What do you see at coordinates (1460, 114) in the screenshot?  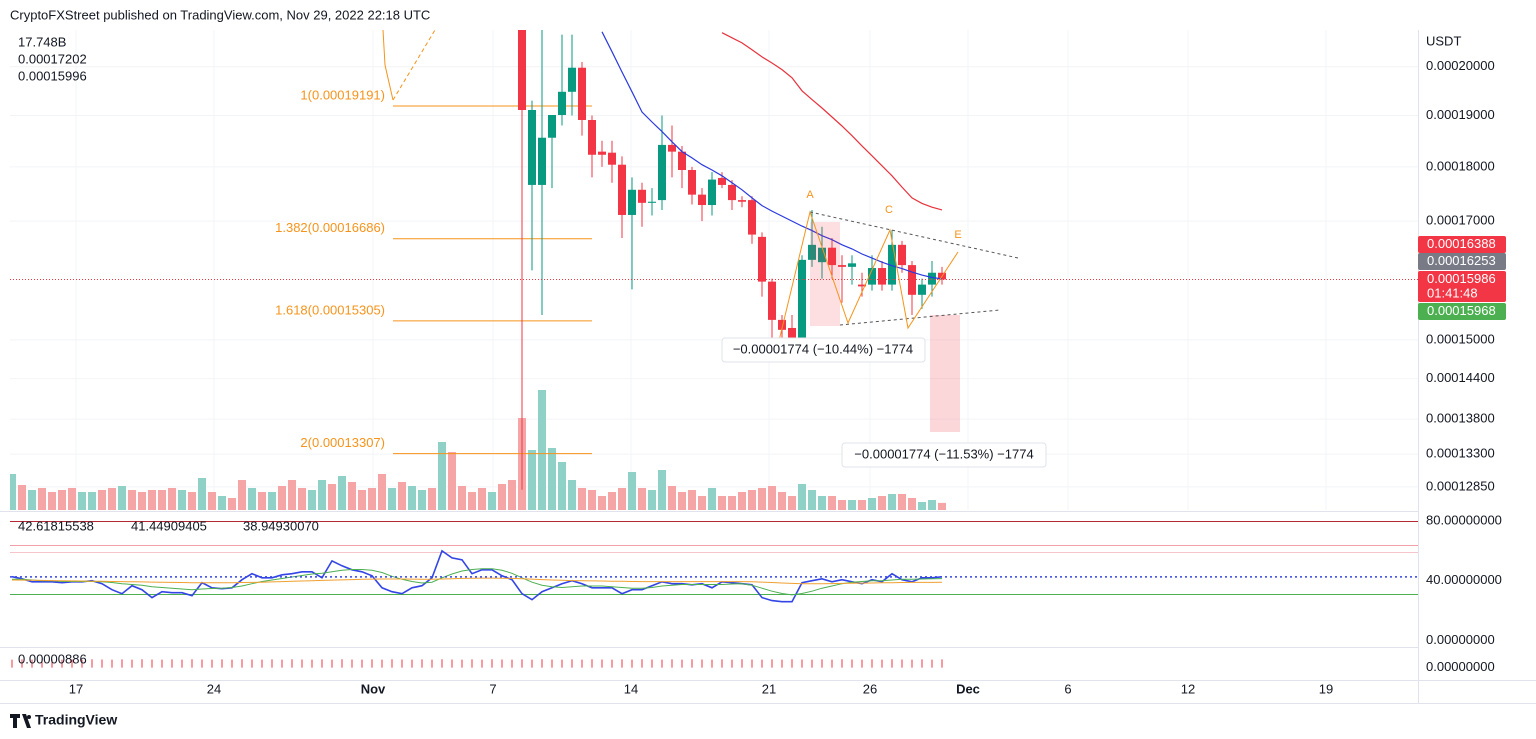 I see `y-tick-label: 0.00019000` at bounding box center [1460, 114].